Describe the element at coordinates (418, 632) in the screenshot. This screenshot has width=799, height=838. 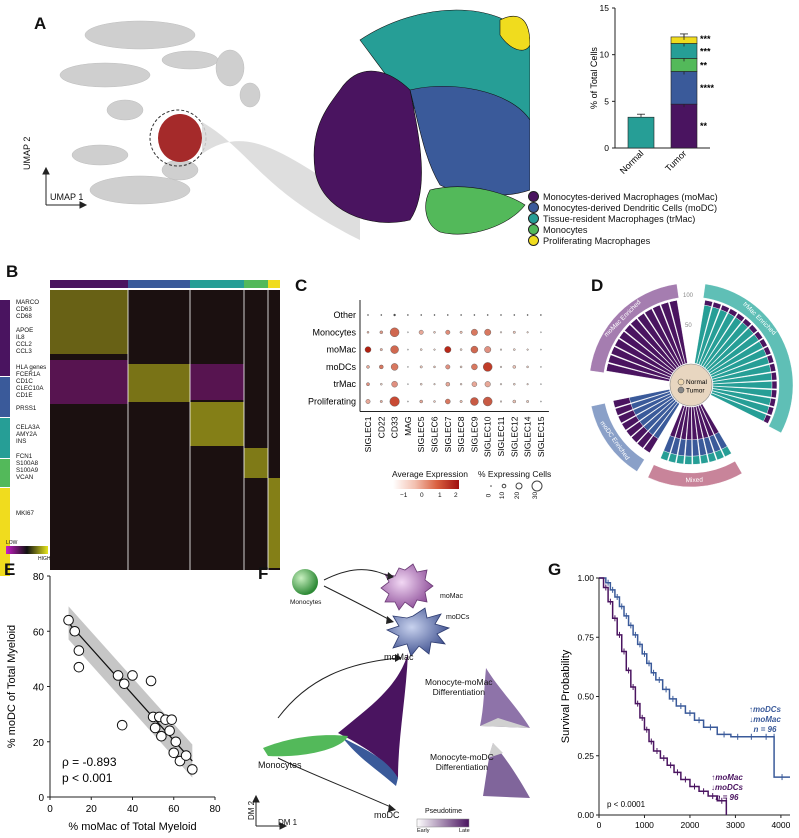
I see `dendritic-cell-icon` at that location.